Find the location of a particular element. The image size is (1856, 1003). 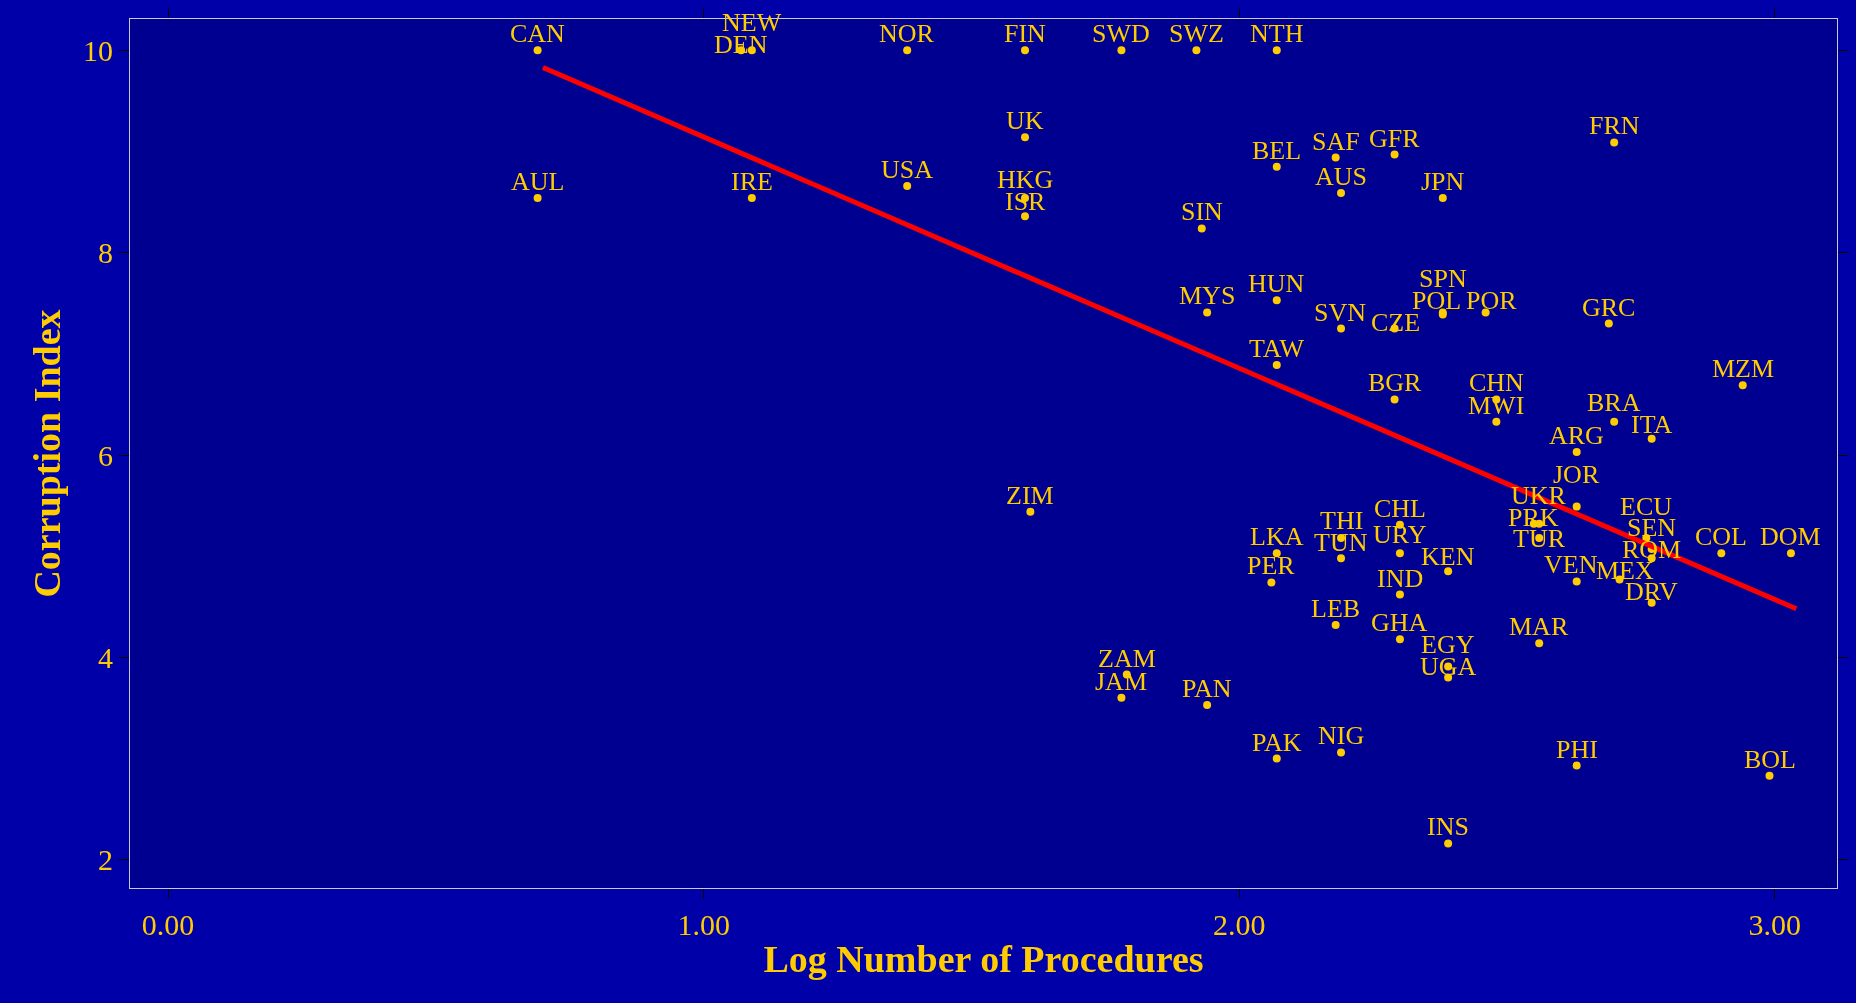

data-label: COL is located at coordinates (1721, 536).